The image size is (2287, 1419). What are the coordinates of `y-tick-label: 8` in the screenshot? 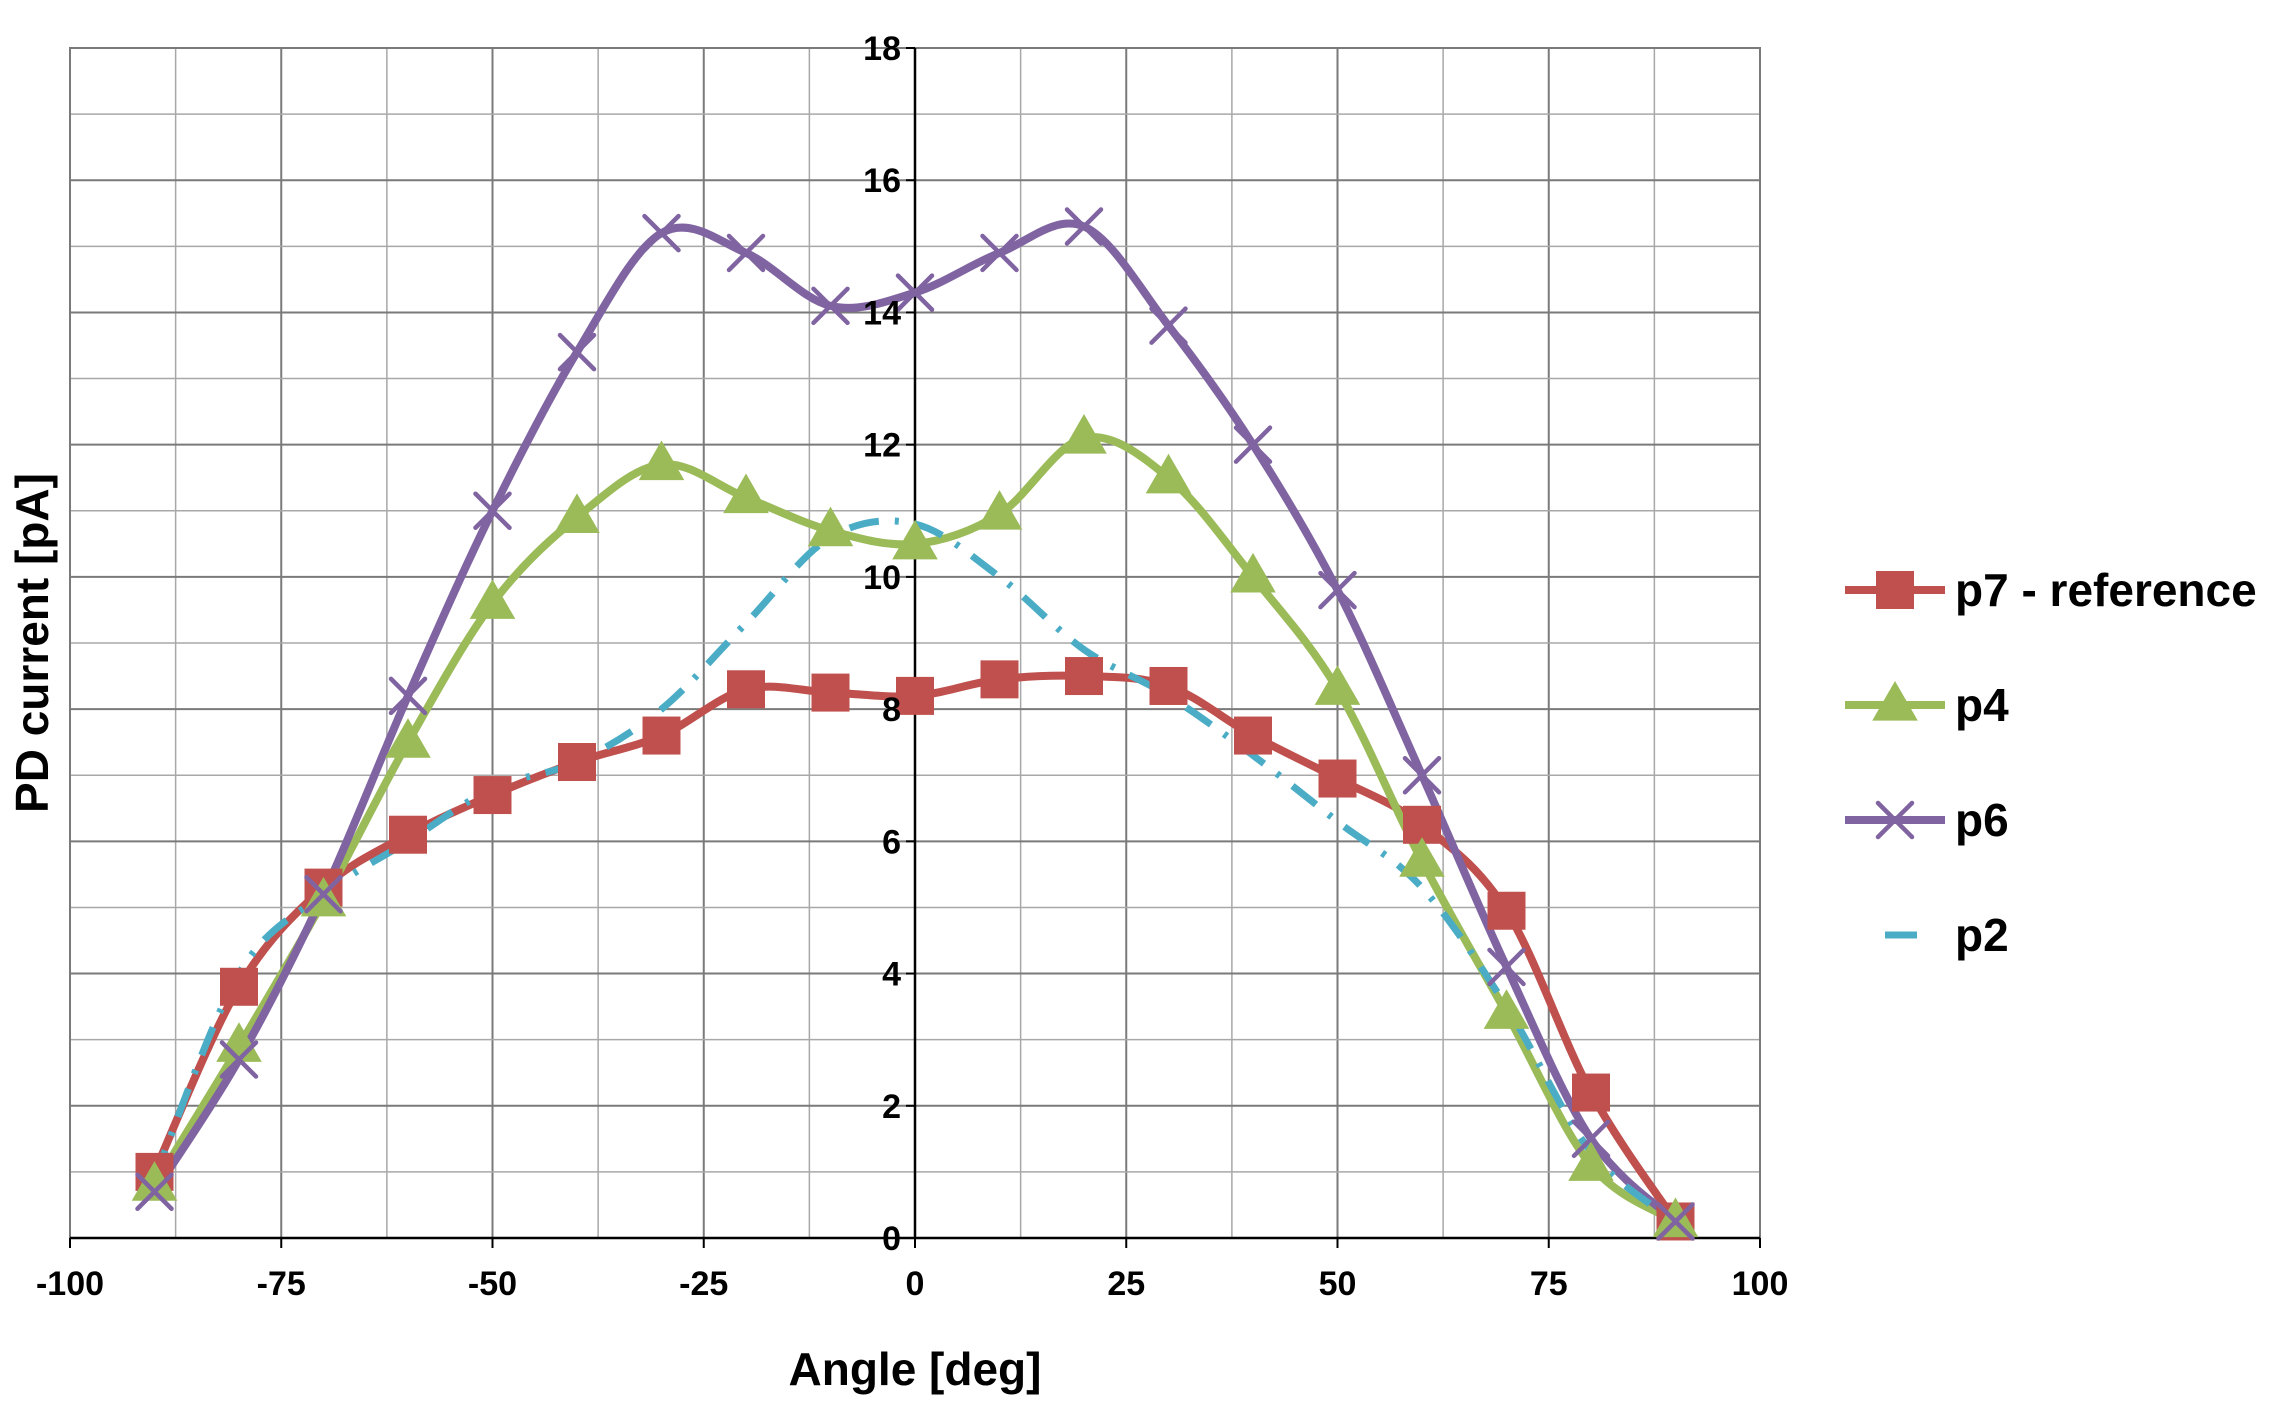 It's located at (891, 710).